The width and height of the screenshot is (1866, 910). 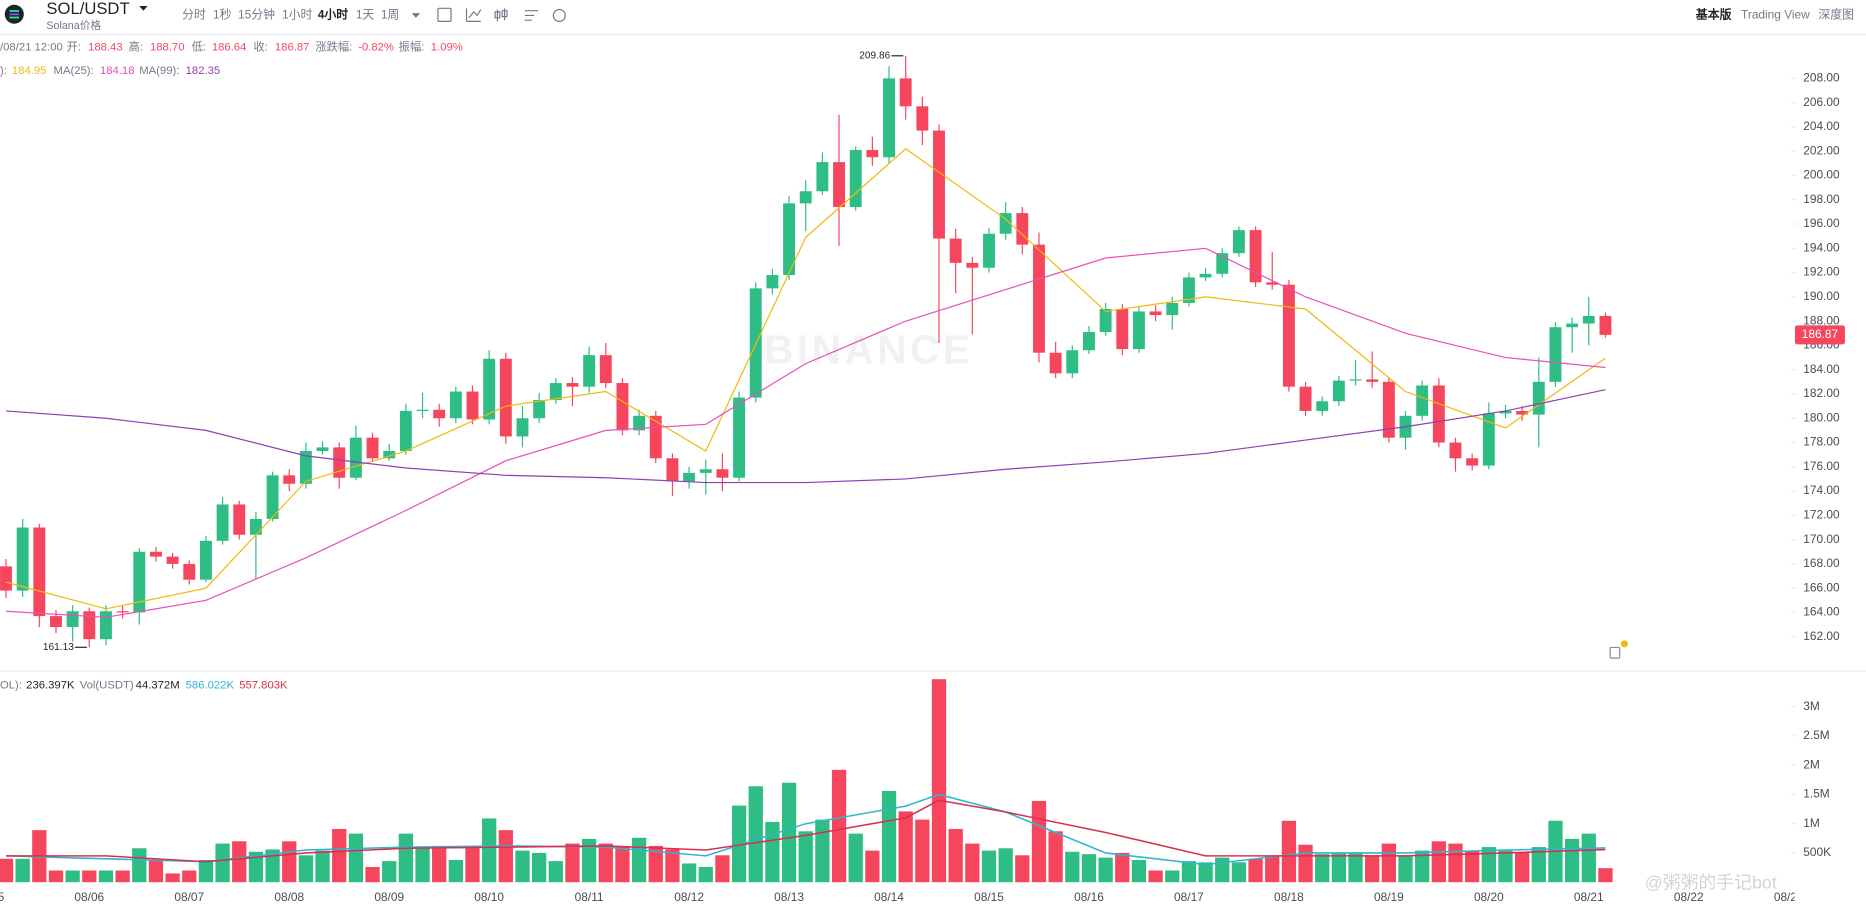 What do you see at coordinates (203, 71) in the screenshot?
I see `ma-value: 182.35` at bounding box center [203, 71].